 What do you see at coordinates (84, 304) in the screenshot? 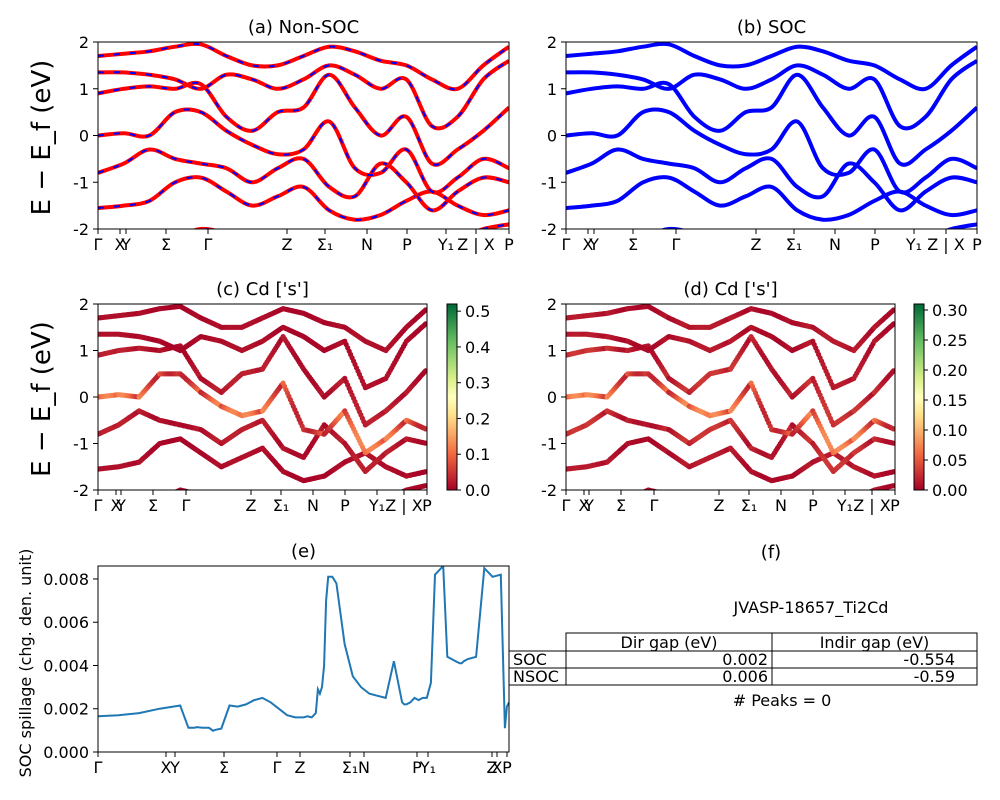
I see `y-tick-label: 2` at bounding box center [84, 304].